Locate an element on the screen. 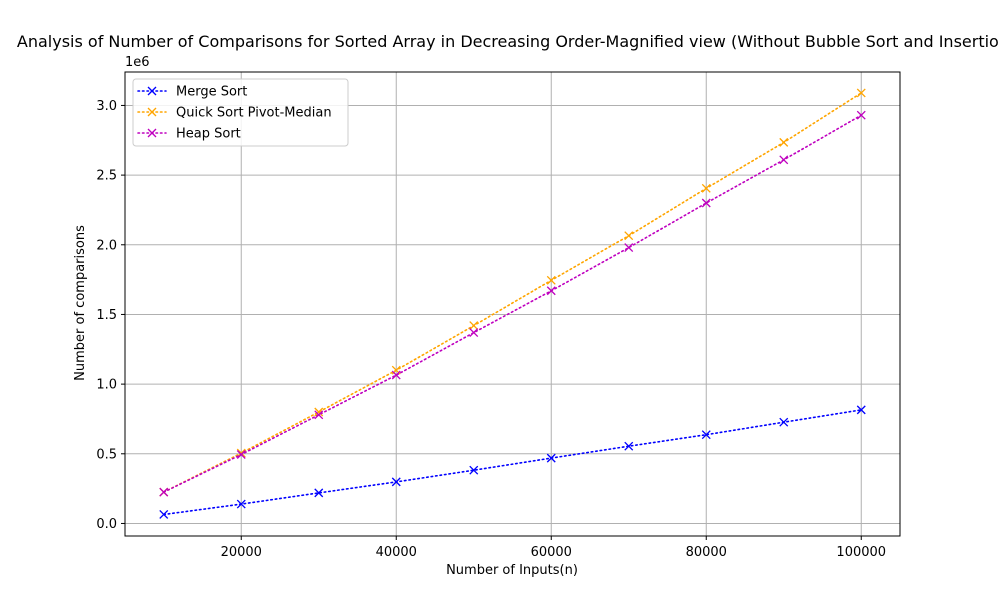 The image size is (1000, 600). series-line is located at coordinates (513, 462).